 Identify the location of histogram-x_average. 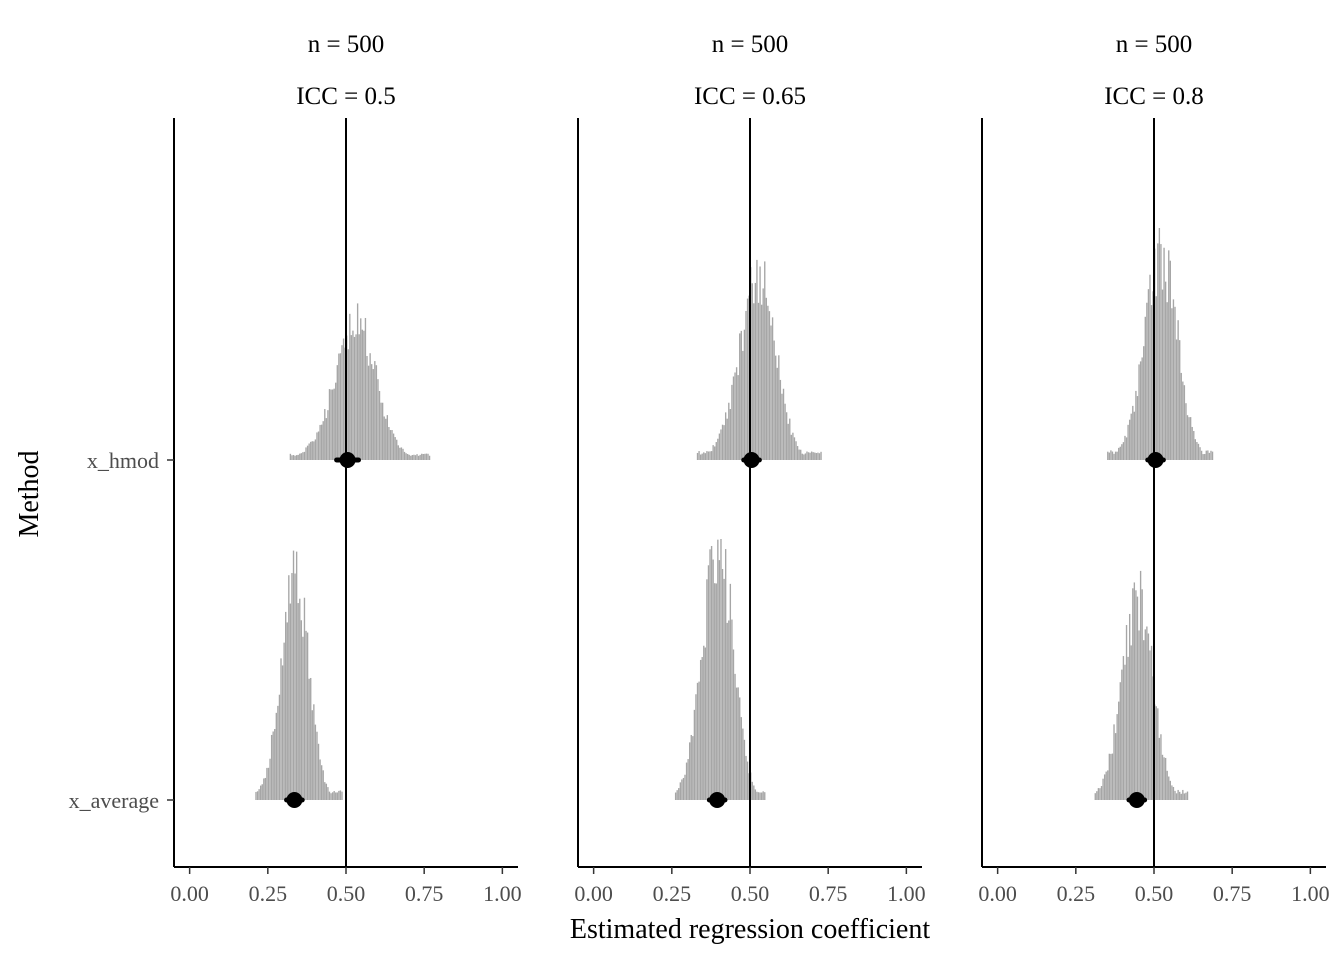
(720, 669).